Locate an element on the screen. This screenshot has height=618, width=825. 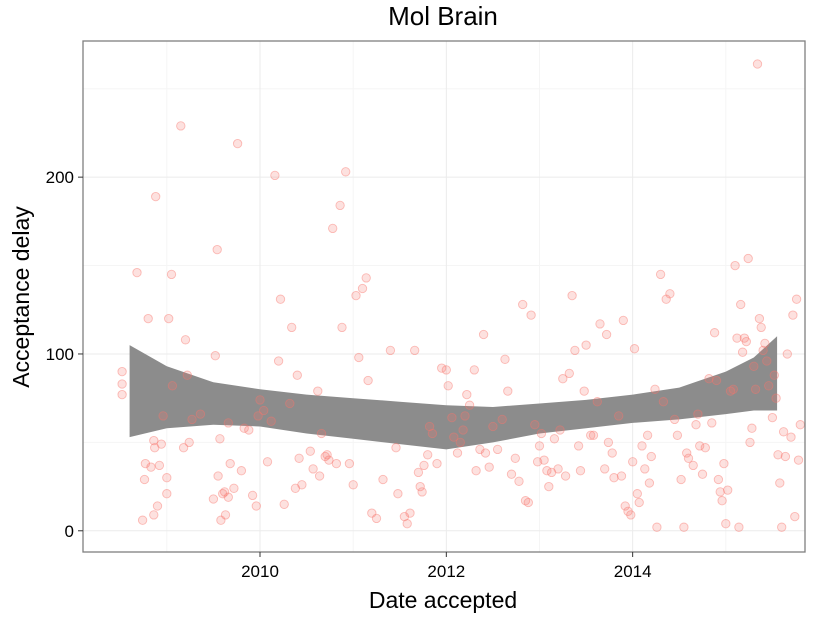
x-axis-title: Date accepted is located at coordinates (443, 600).